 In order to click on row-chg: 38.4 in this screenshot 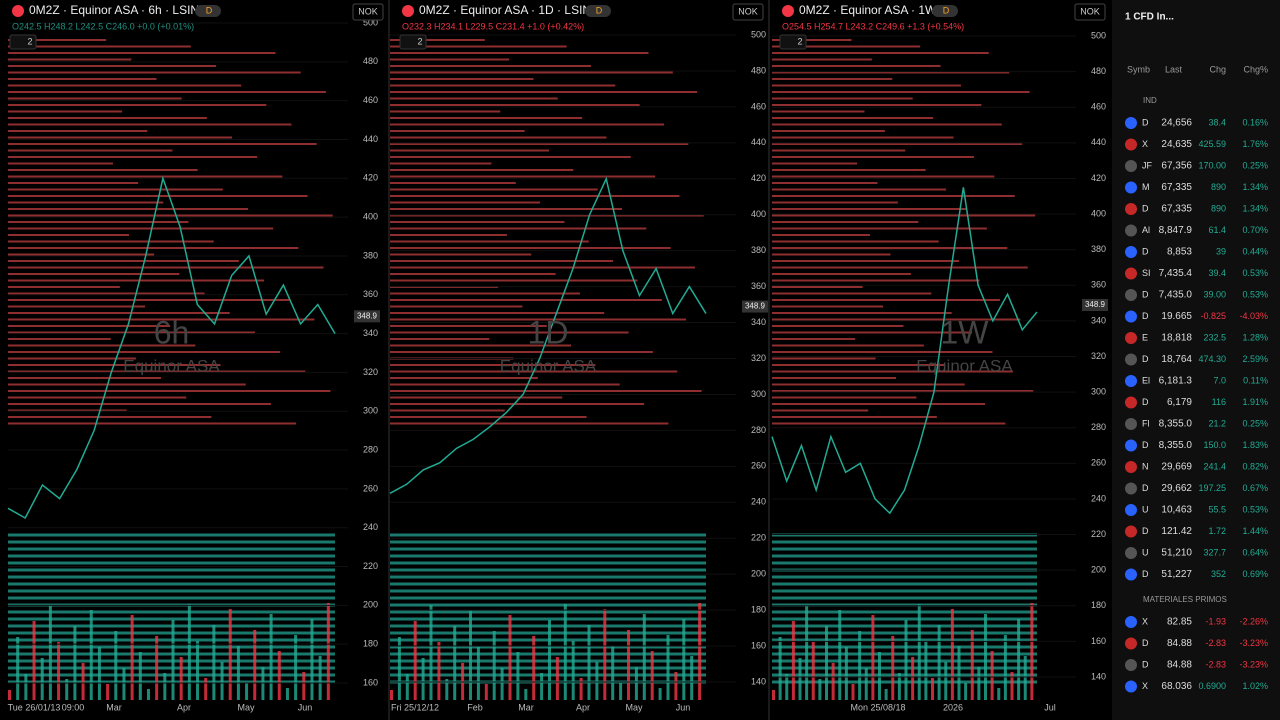, I will do `click(1217, 122)`.